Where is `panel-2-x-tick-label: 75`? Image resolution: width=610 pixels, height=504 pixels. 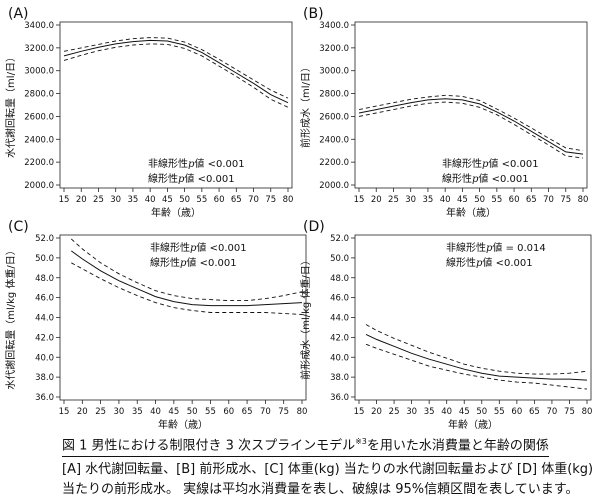 panel-2-x-tick-label: 75 is located at coordinates (565, 200).